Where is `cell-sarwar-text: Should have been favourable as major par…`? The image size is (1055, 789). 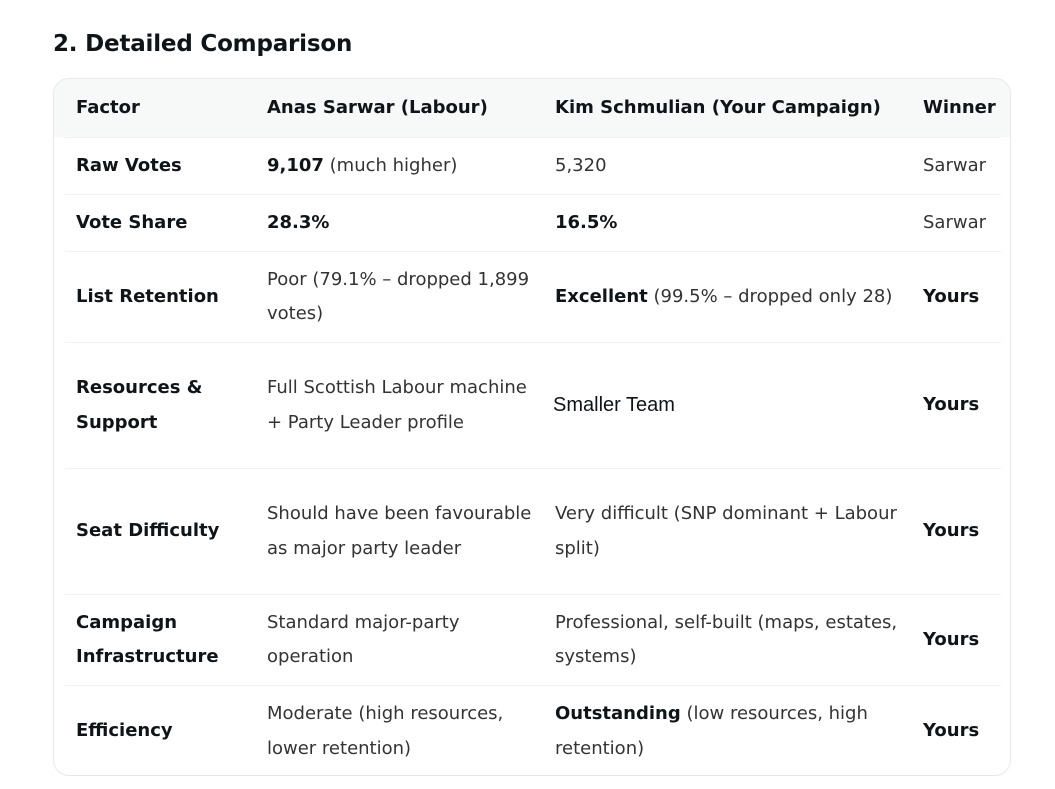 cell-sarwar-text: Should have been favourable as major par… is located at coordinates (399, 531).